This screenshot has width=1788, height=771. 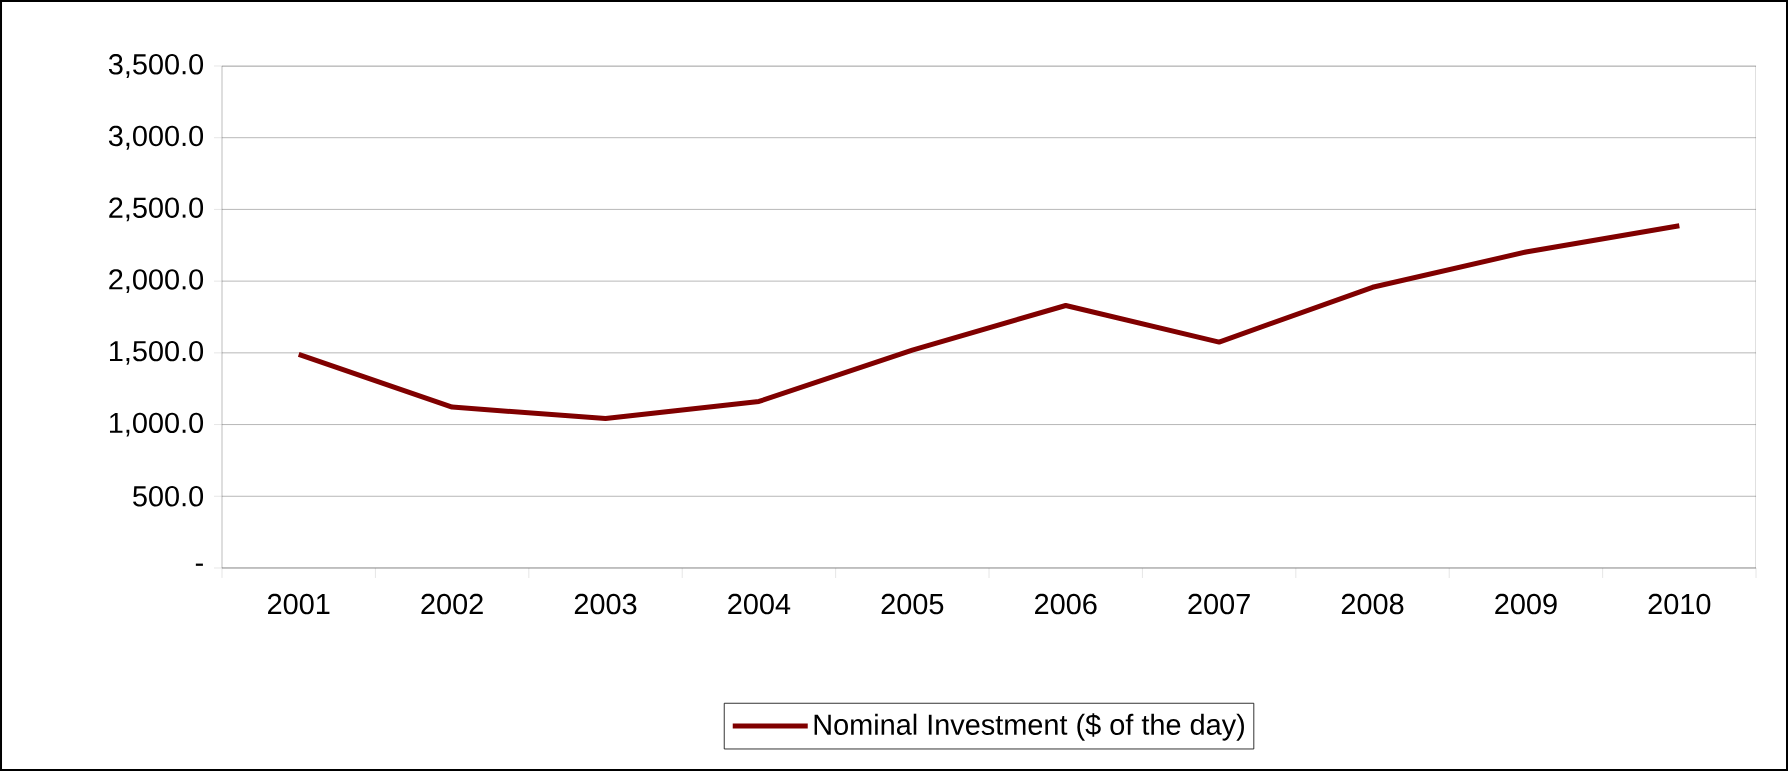 What do you see at coordinates (452, 604) in the screenshot?
I see `x-tick-label: 2002` at bounding box center [452, 604].